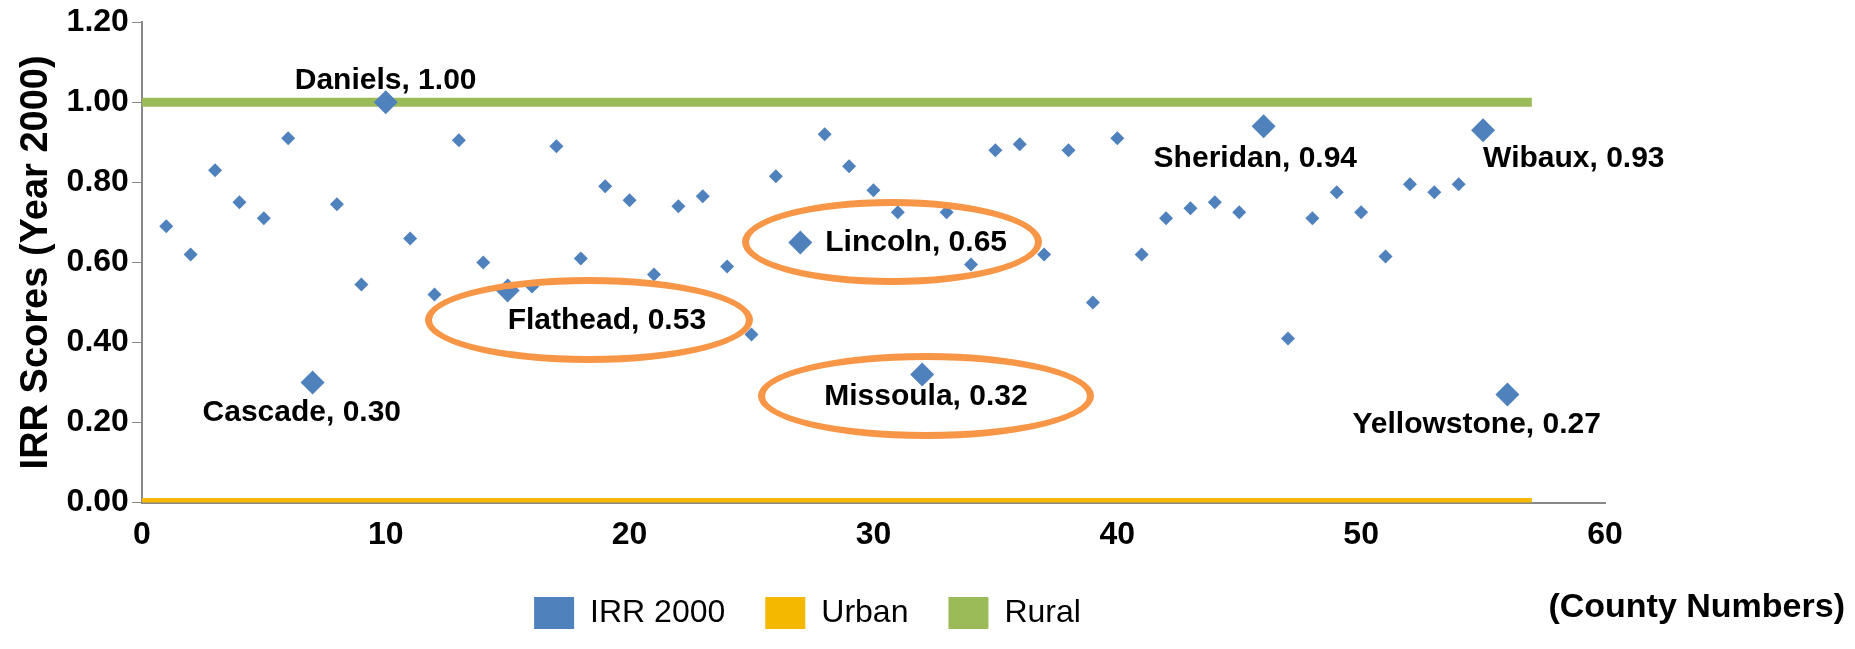  I want to click on annotation: Missoula, 0.32, so click(926, 394).